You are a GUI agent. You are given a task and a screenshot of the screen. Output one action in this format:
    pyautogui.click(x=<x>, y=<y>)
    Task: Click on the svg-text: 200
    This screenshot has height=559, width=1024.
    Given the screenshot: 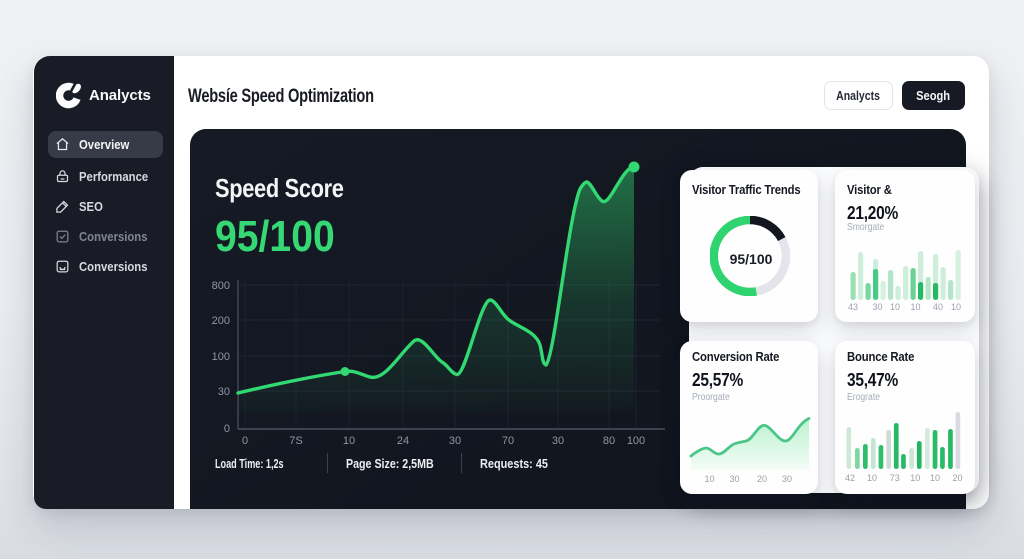 What is the action you would take?
    pyautogui.click(x=221, y=321)
    